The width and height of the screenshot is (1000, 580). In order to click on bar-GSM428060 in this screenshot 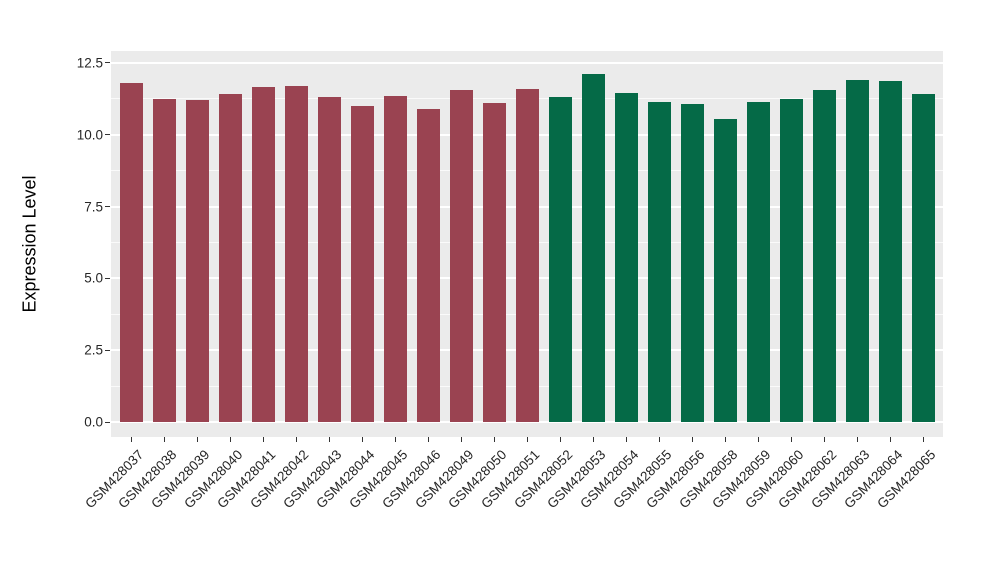, I will do `click(791, 260)`.